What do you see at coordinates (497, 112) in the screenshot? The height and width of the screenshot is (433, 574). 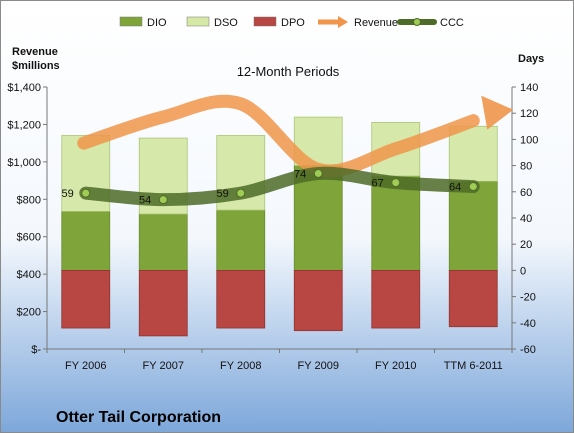 I see `revenue-arrowhead` at bounding box center [497, 112].